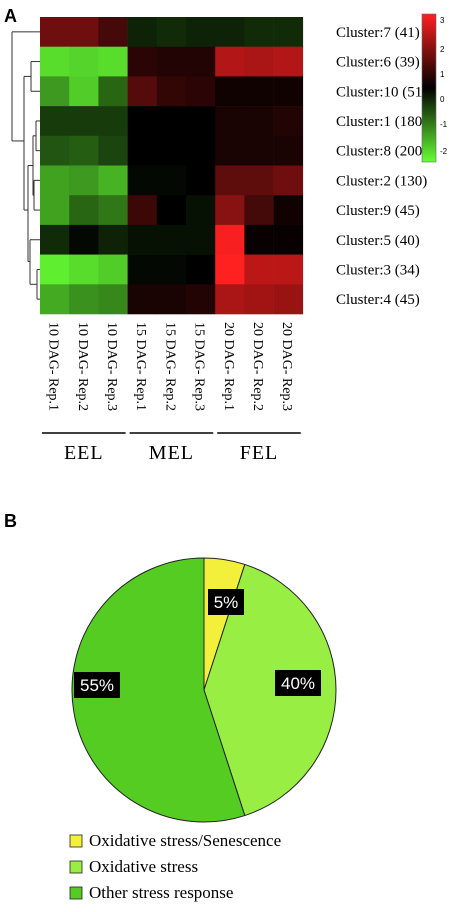  I want to click on column-label: 20 DAG- Rep.2, so click(257, 366).